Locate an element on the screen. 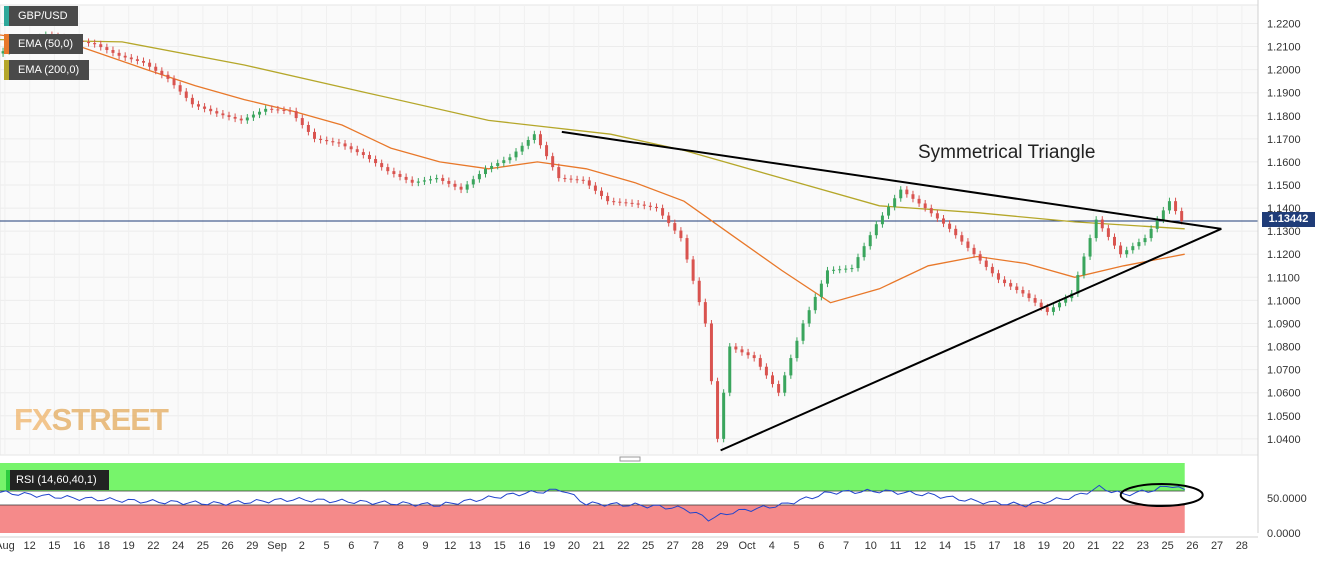 This screenshot has height=563, width=1331. x-tick-label: 25 is located at coordinates (1167, 546).